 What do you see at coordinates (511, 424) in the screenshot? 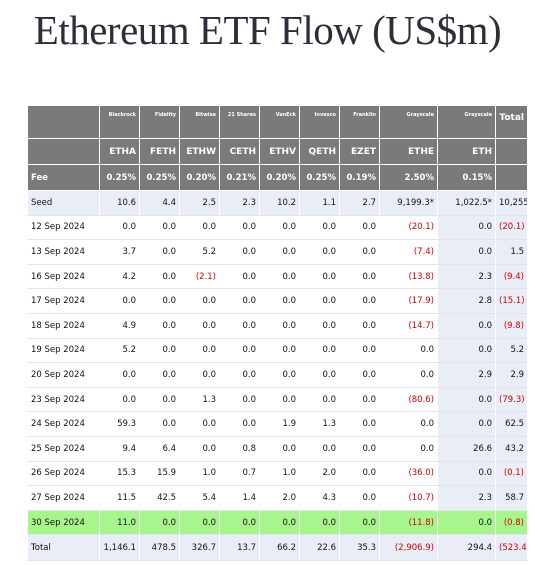
I see `row-total-value: 62.5` at bounding box center [511, 424].